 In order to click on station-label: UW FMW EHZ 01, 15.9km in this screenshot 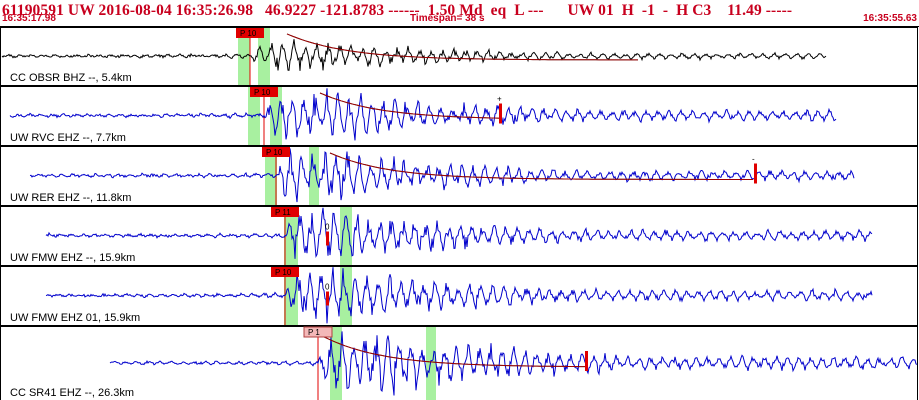, I will do `click(75, 318)`.